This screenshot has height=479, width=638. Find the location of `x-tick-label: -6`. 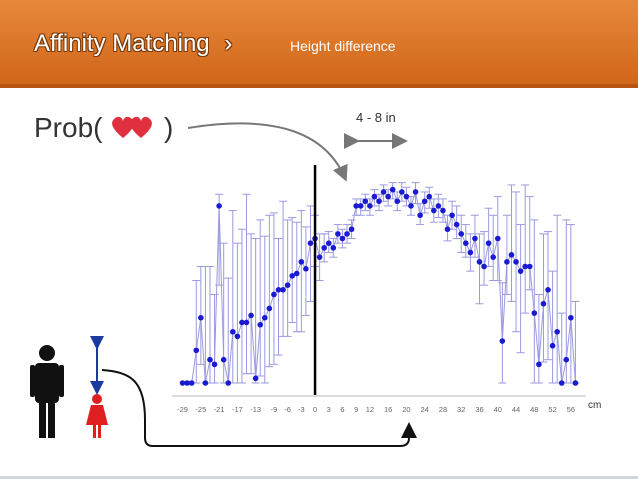

x-tick-label: -6 is located at coordinates (287, 409).